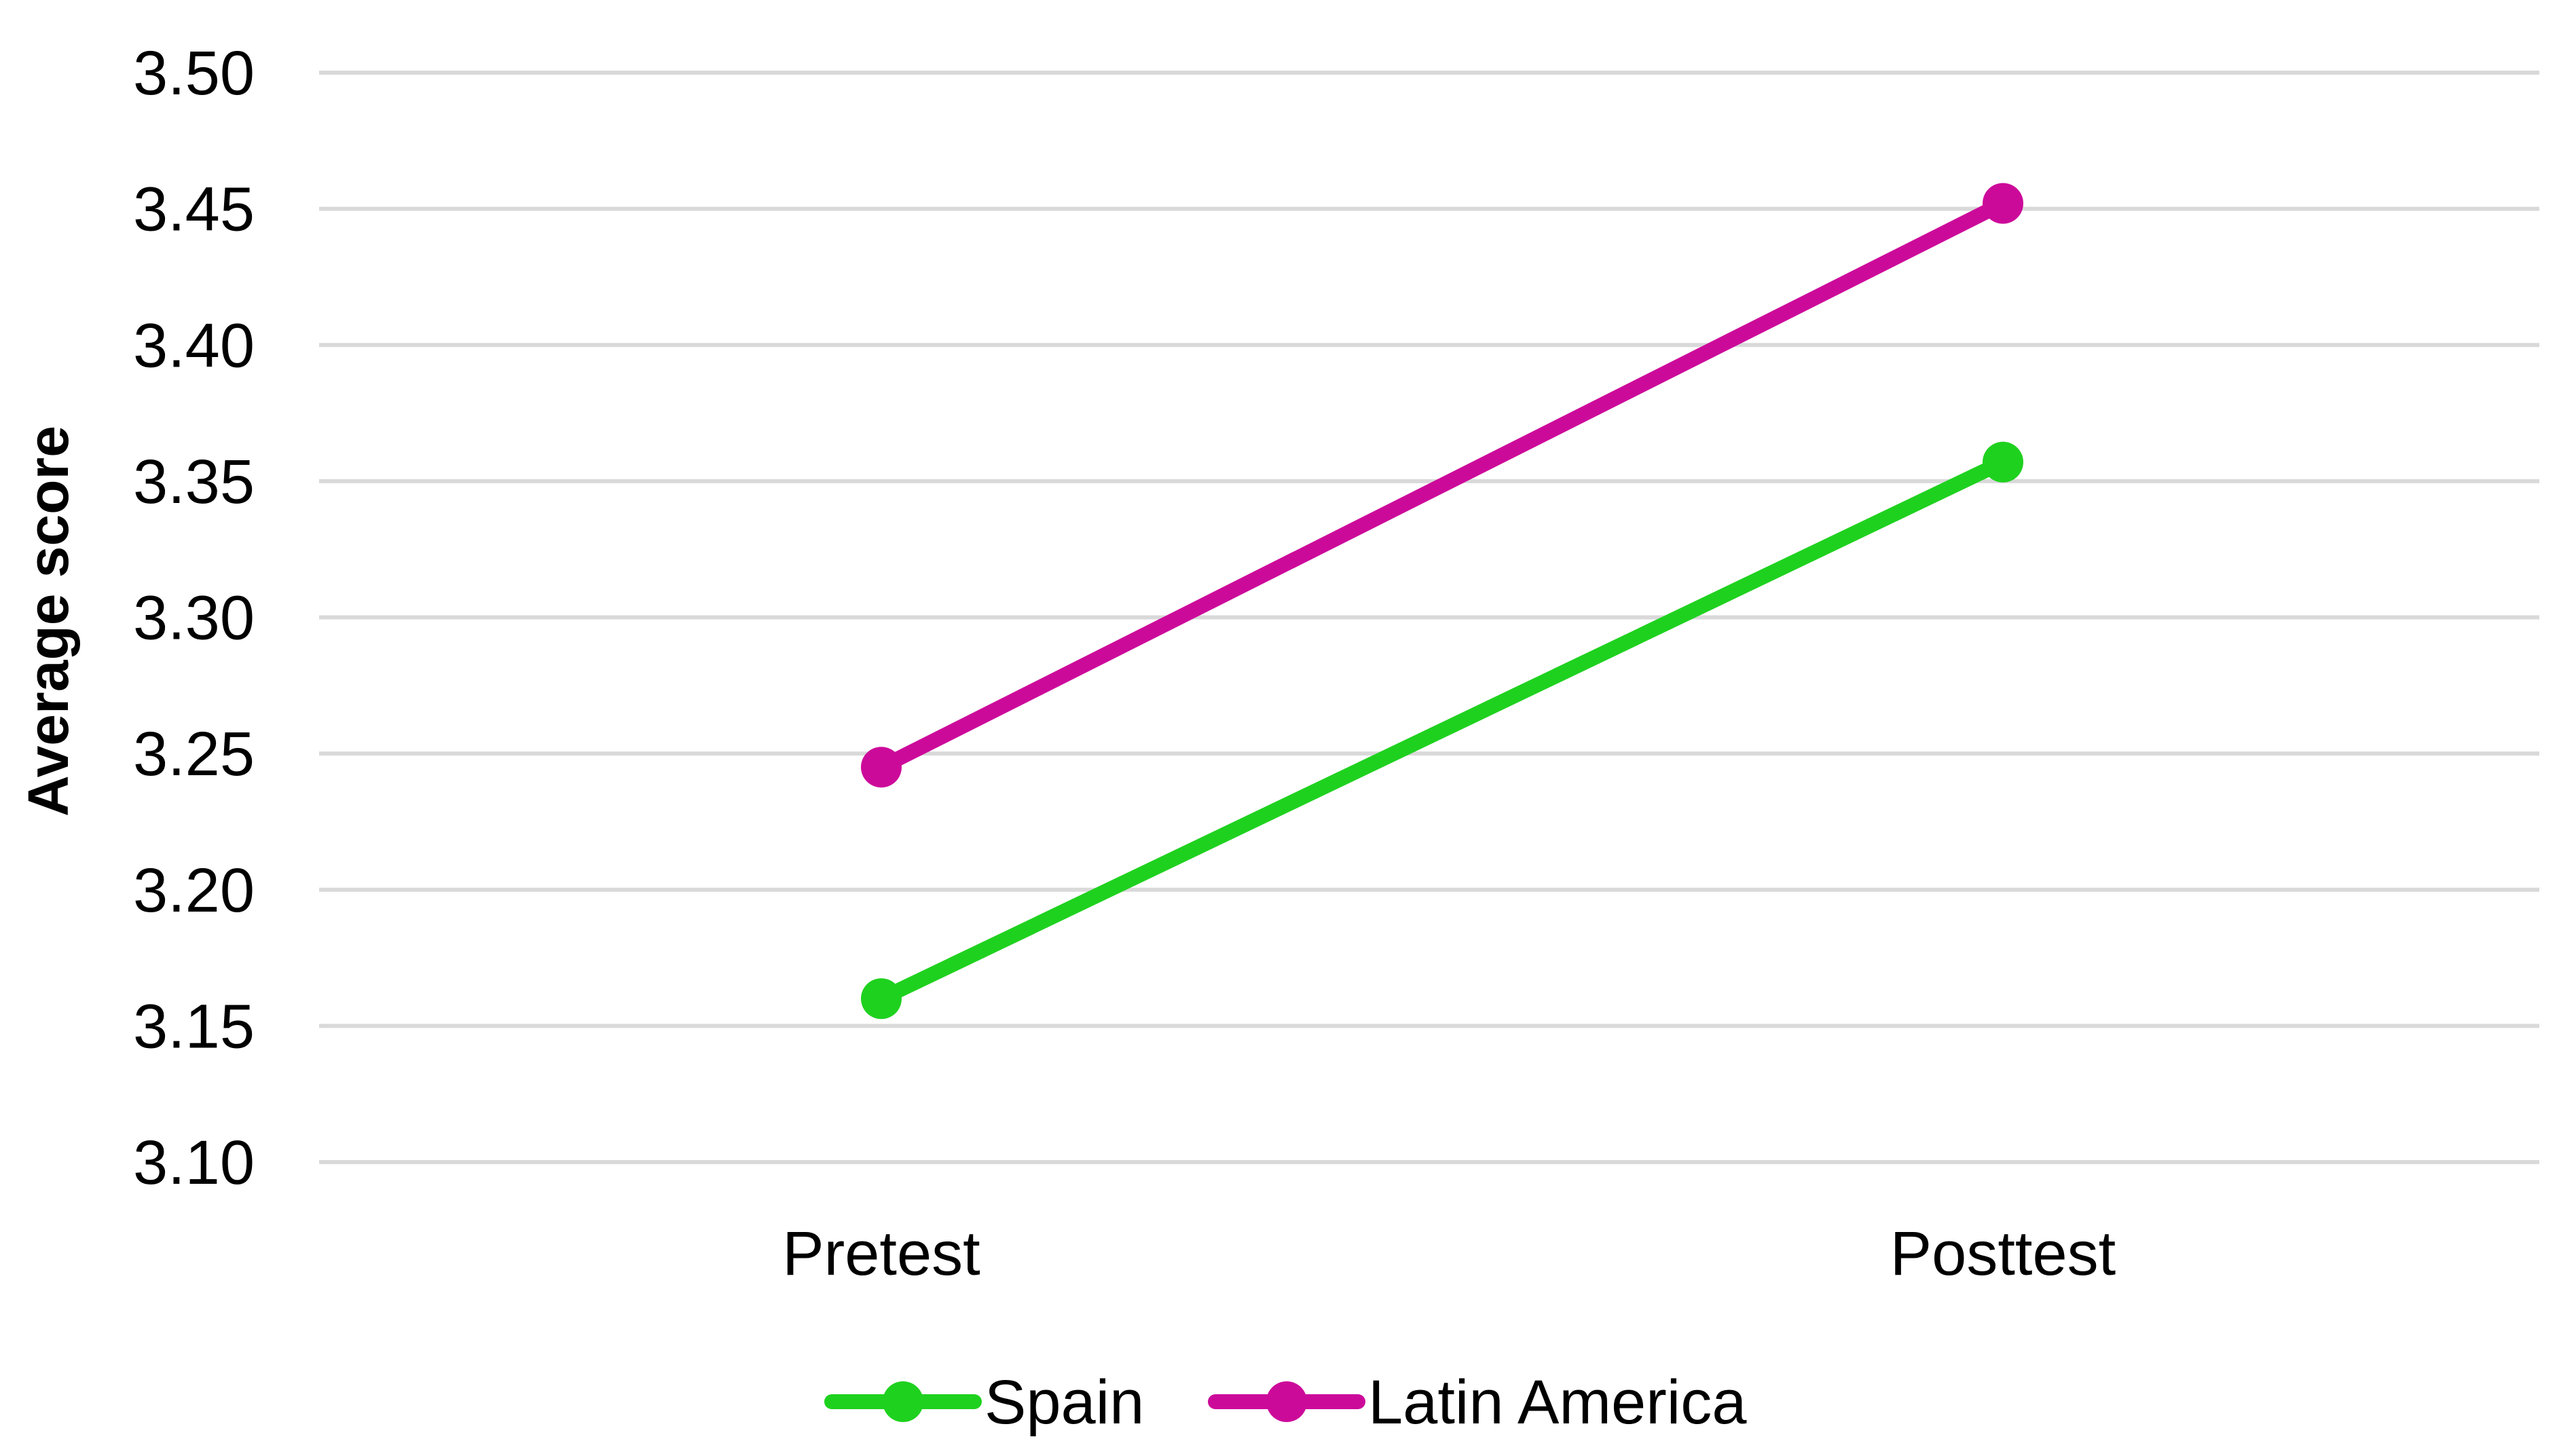 This screenshot has width=2576, height=1456. What do you see at coordinates (2003, 1254) in the screenshot?
I see `x-tick-label: Posttest` at bounding box center [2003, 1254].